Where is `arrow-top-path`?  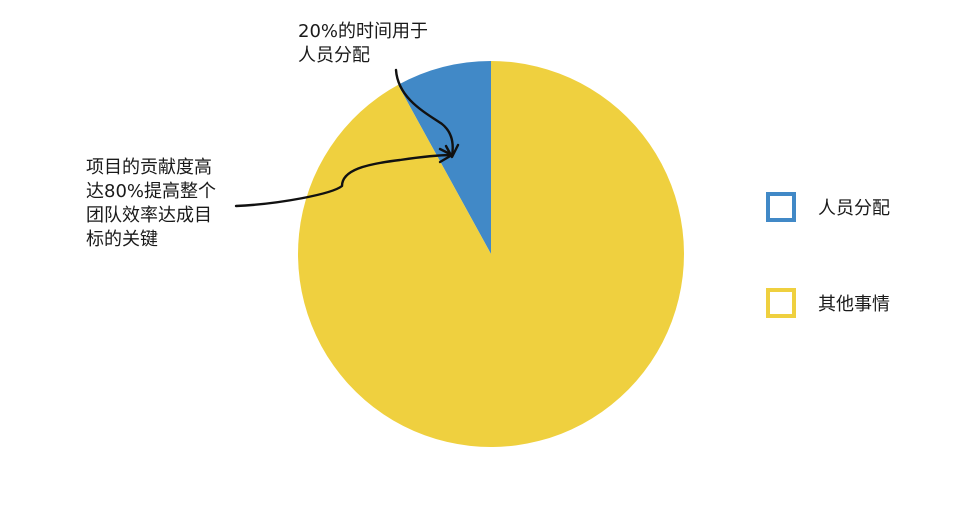
arrow-top-path is located at coordinates (424, 113).